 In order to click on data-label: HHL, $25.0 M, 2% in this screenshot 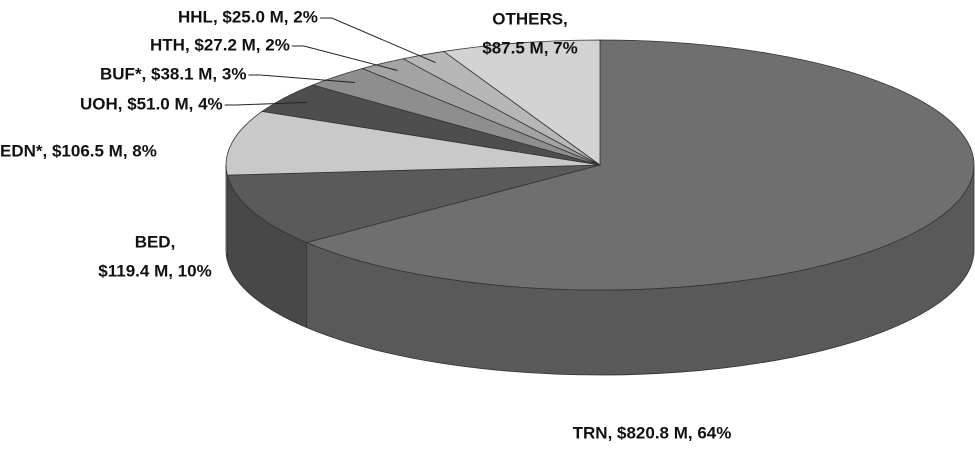, I will do `click(248, 16)`.